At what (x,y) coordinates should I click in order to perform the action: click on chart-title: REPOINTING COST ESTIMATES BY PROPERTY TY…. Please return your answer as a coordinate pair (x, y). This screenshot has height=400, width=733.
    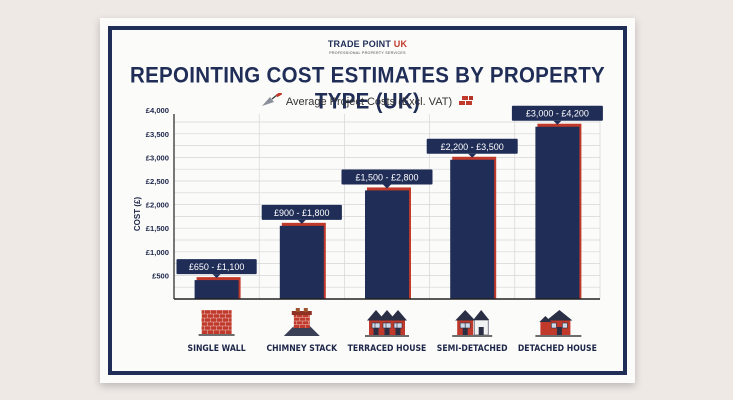
    Looking at the image, I should click on (367, 88).